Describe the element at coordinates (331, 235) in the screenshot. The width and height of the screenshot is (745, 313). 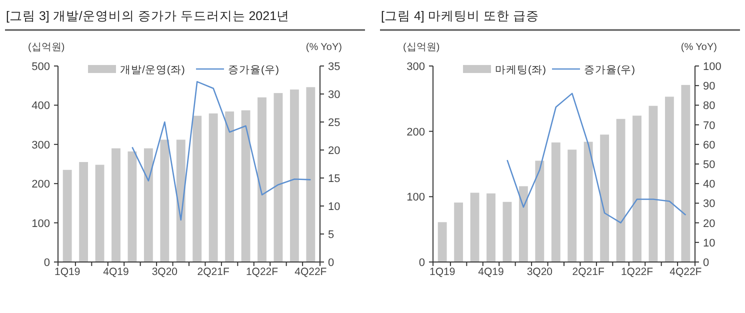
I see `y2-tick-label: 5` at that location.